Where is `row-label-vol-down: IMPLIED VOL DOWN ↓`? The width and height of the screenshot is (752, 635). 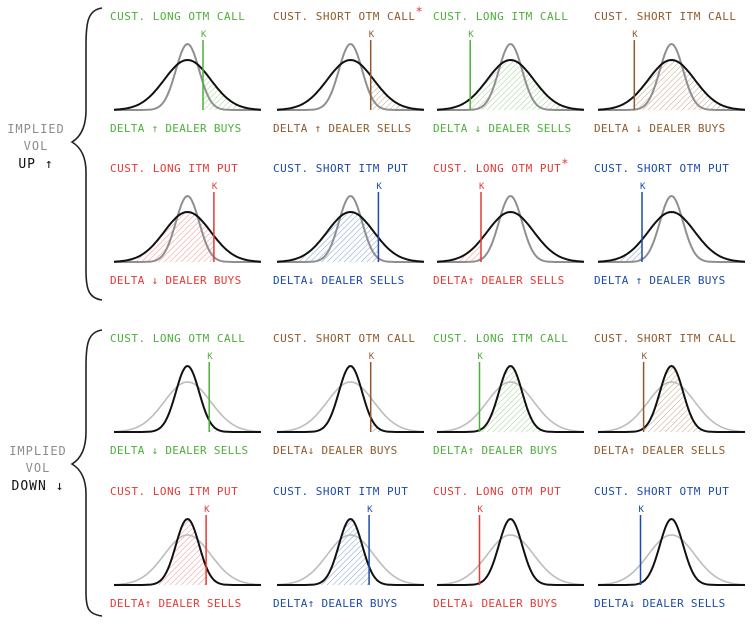 row-label-vol-down: IMPLIED VOL DOWN ↓ is located at coordinates (38, 469).